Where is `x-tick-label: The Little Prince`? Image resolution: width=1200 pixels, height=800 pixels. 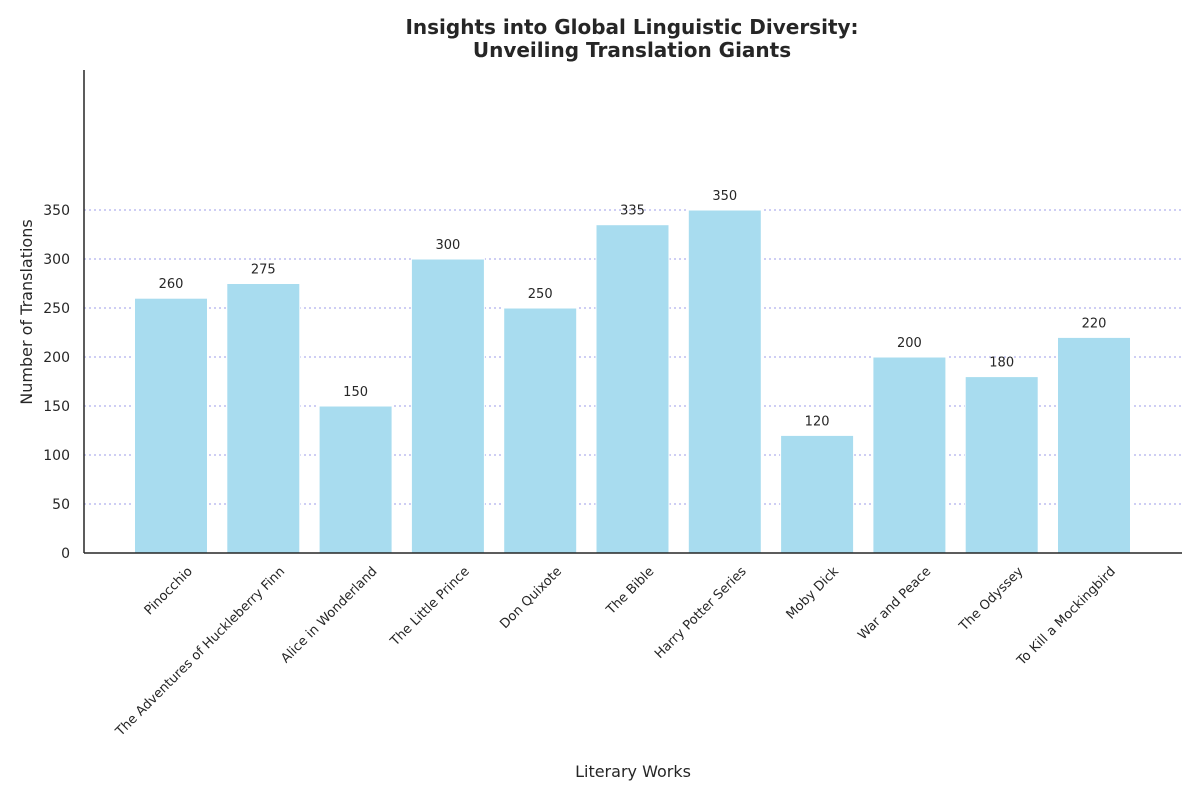 x-tick-label: The Little Prince is located at coordinates (430, 607).